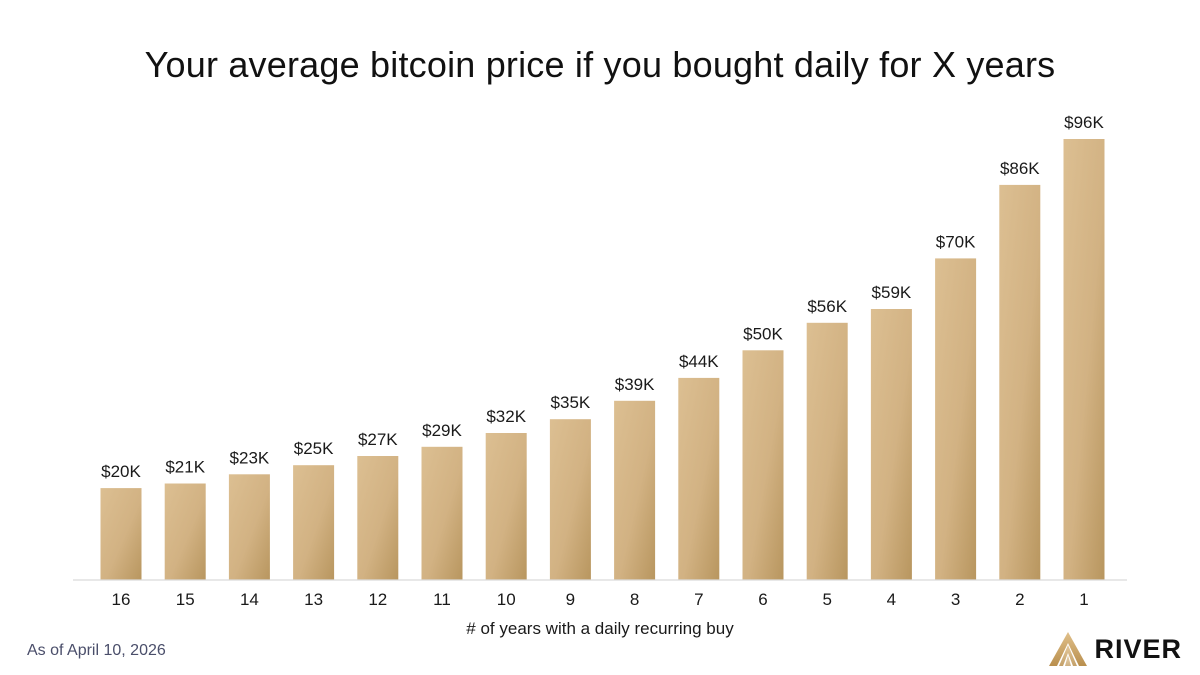 This screenshot has width=1200, height=675. What do you see at coordinates (763, 333) in the screenshot?
I see `bar-value-label: $50K` at bounding box center [763, 333].